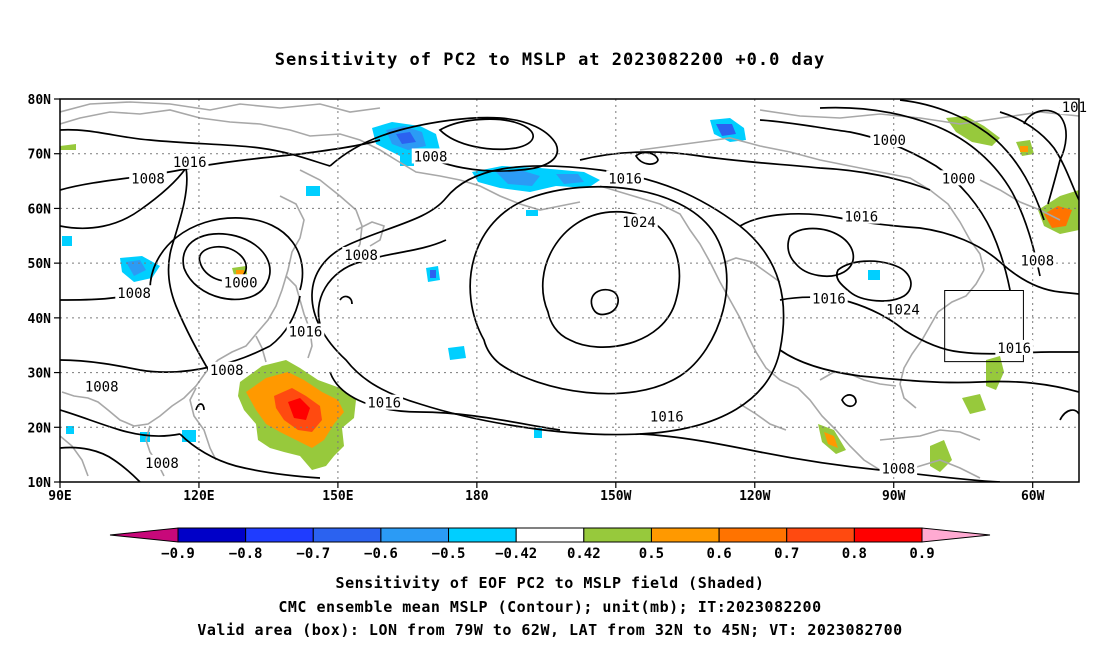 This screenshot has height=650, width=1100. Describe the element at coordinates (973, 131) in the screenshot. I see `positive-region-baffin` at that location.